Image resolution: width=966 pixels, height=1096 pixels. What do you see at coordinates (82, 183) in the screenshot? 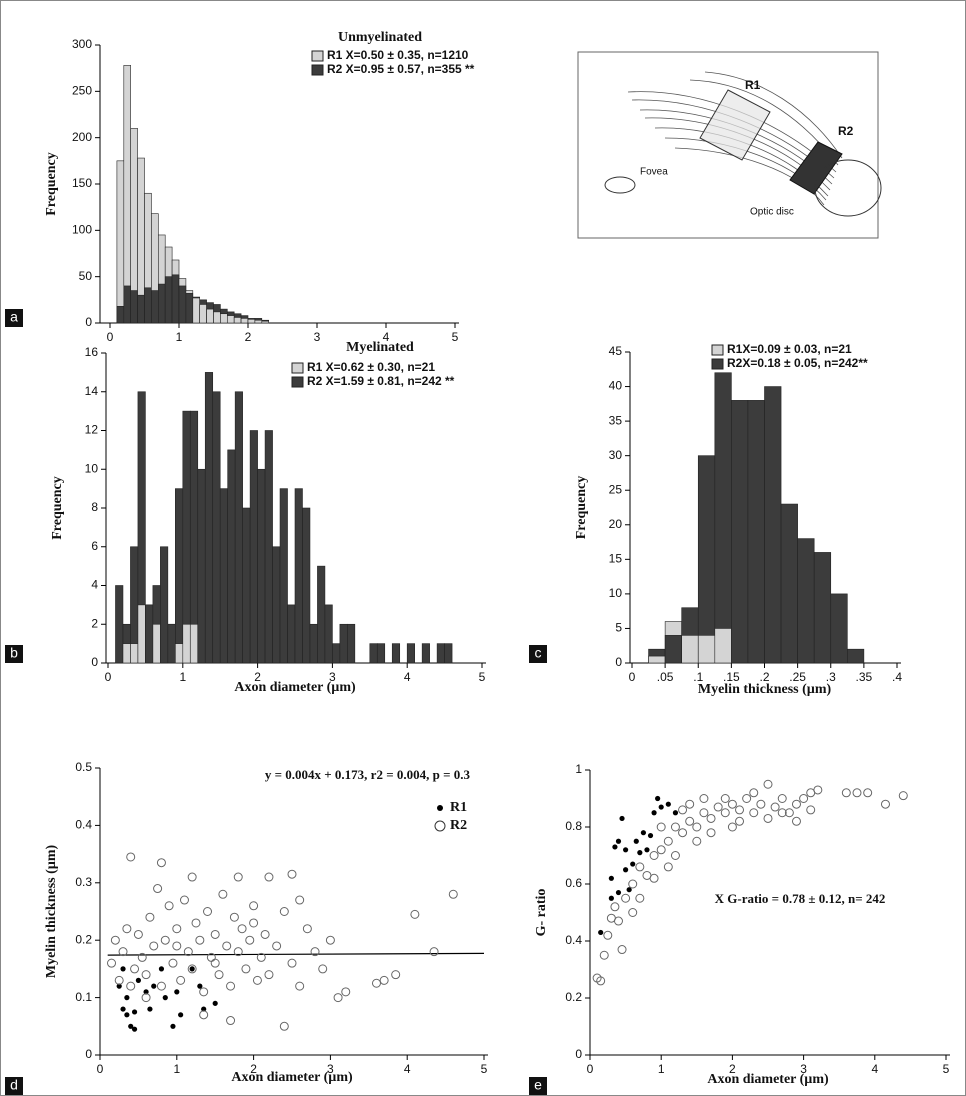
I see `y-tick-label: 150` at bounding box center [82, 183].